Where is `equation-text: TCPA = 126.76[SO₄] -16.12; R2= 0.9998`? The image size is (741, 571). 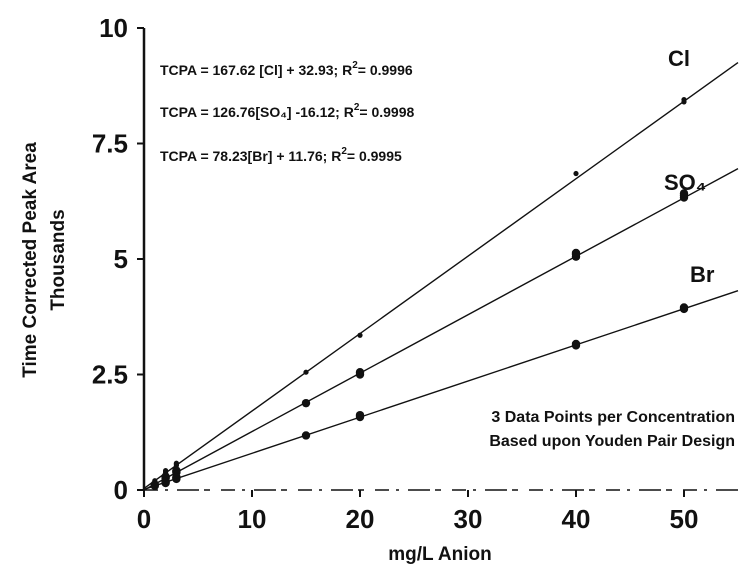 equation-text: TCPA = 126.76[SO₄] -16.12; R2= 0.9998 is located at coordinates (287, 111).